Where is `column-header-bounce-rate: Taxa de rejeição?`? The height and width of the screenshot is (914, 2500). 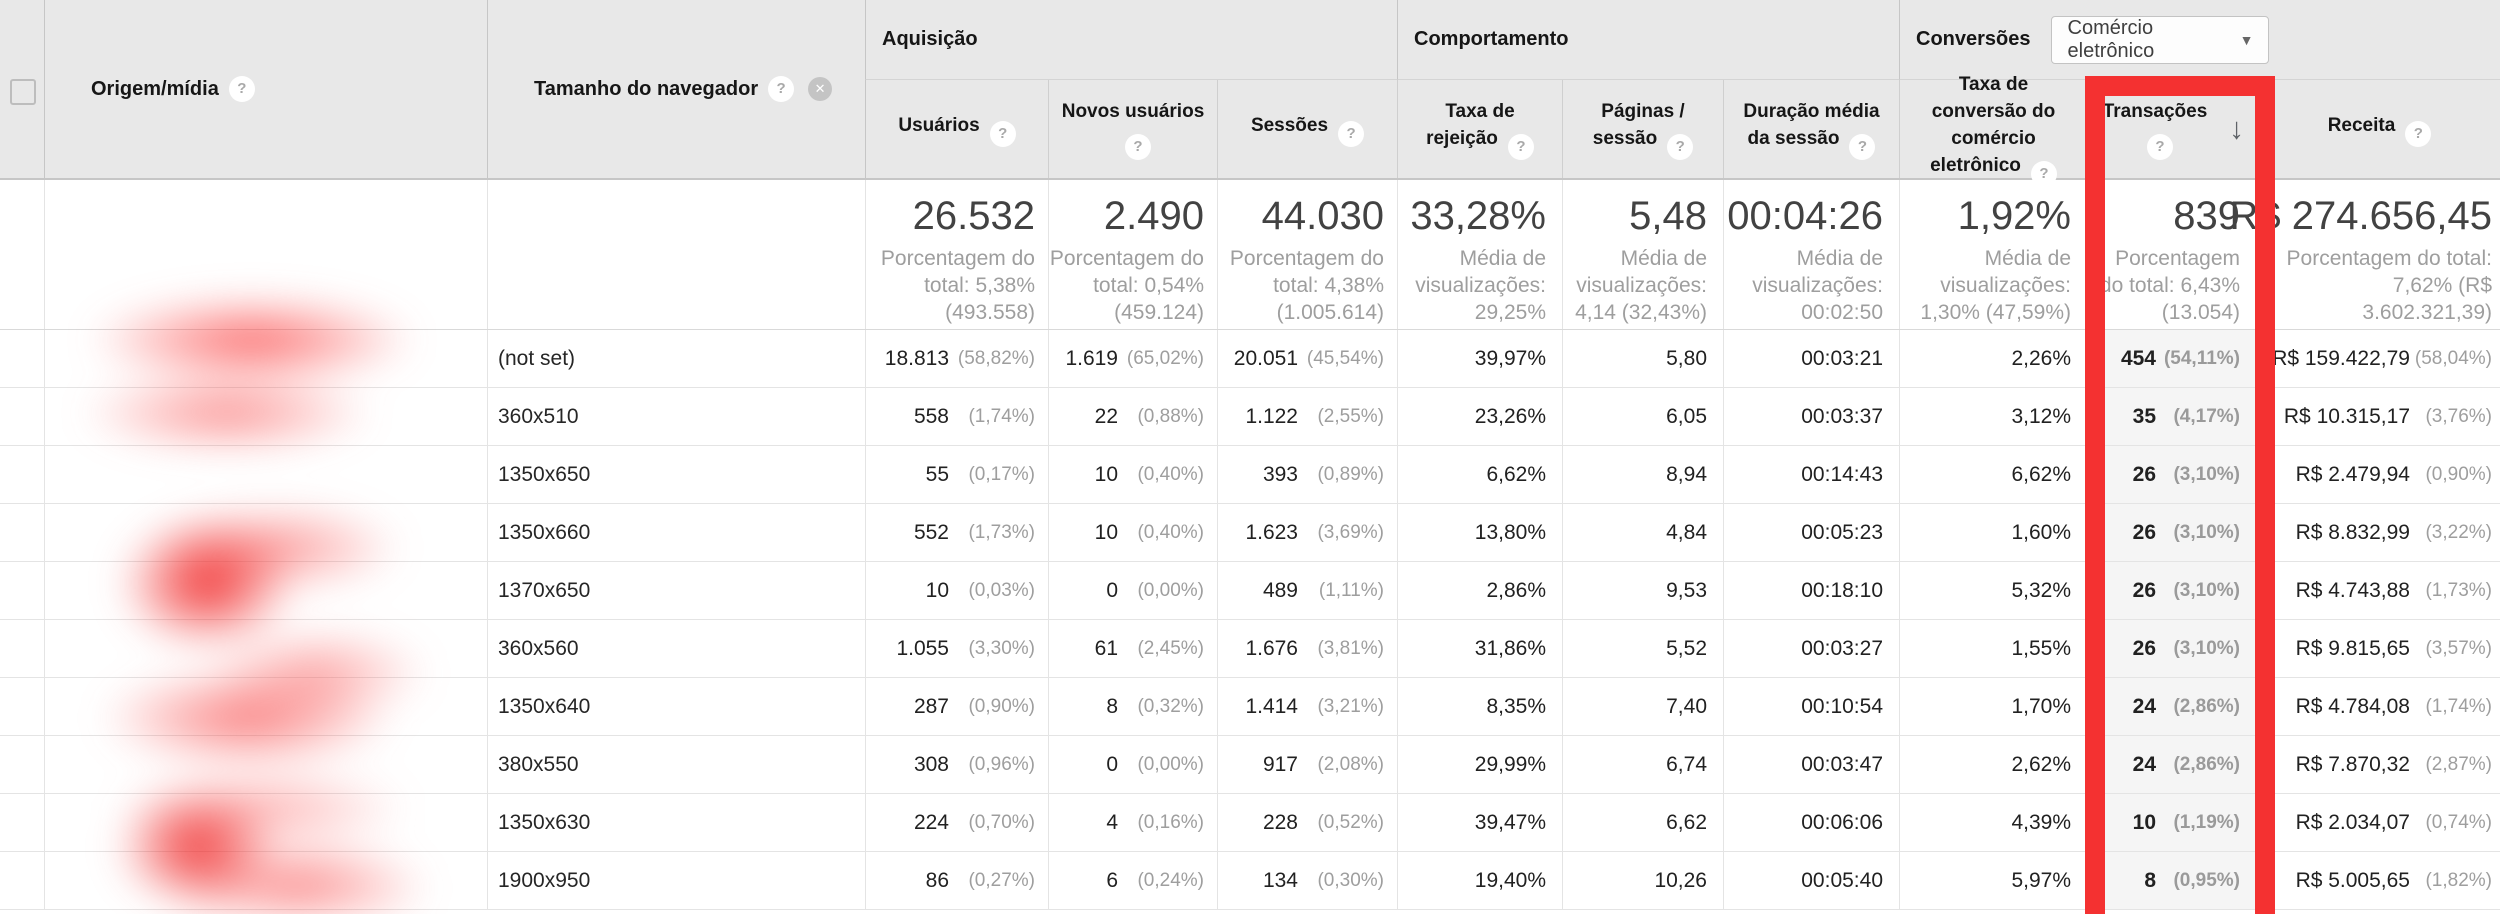
column-header-bounce-rate: Taxa de rejeição? is located at coordinates (1479, 129).